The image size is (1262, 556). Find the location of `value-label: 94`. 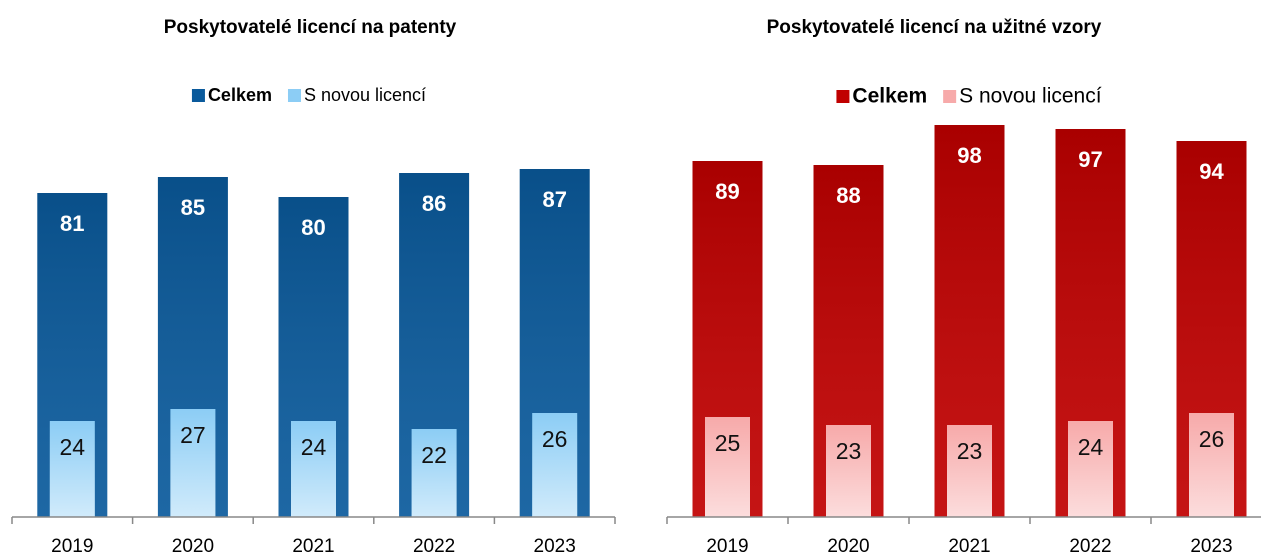

value-label: 94 is located at coordinates (1211, 171).